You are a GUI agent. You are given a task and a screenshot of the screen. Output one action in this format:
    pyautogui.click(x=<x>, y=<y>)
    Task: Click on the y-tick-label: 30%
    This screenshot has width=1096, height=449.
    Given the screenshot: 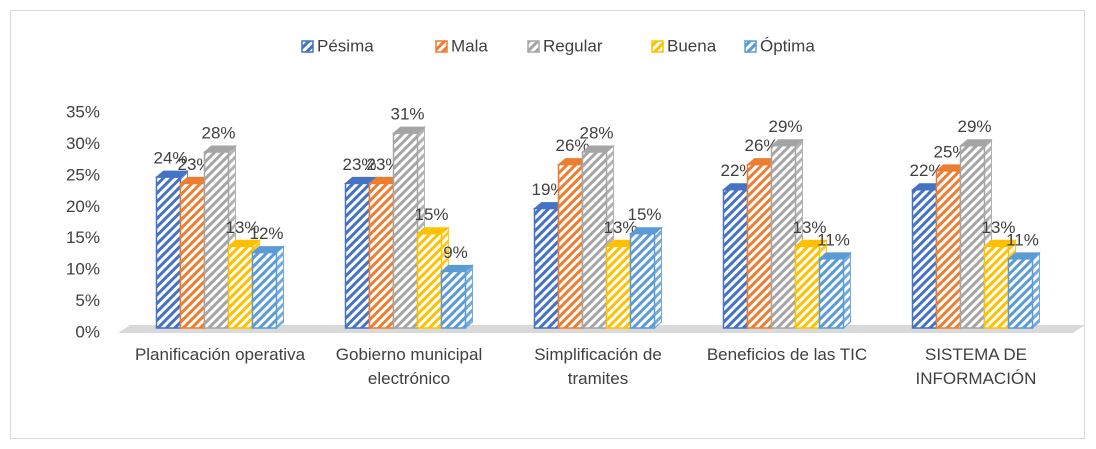 What is the action you would take?
    pyautogui.click(x=83, y=143)
    